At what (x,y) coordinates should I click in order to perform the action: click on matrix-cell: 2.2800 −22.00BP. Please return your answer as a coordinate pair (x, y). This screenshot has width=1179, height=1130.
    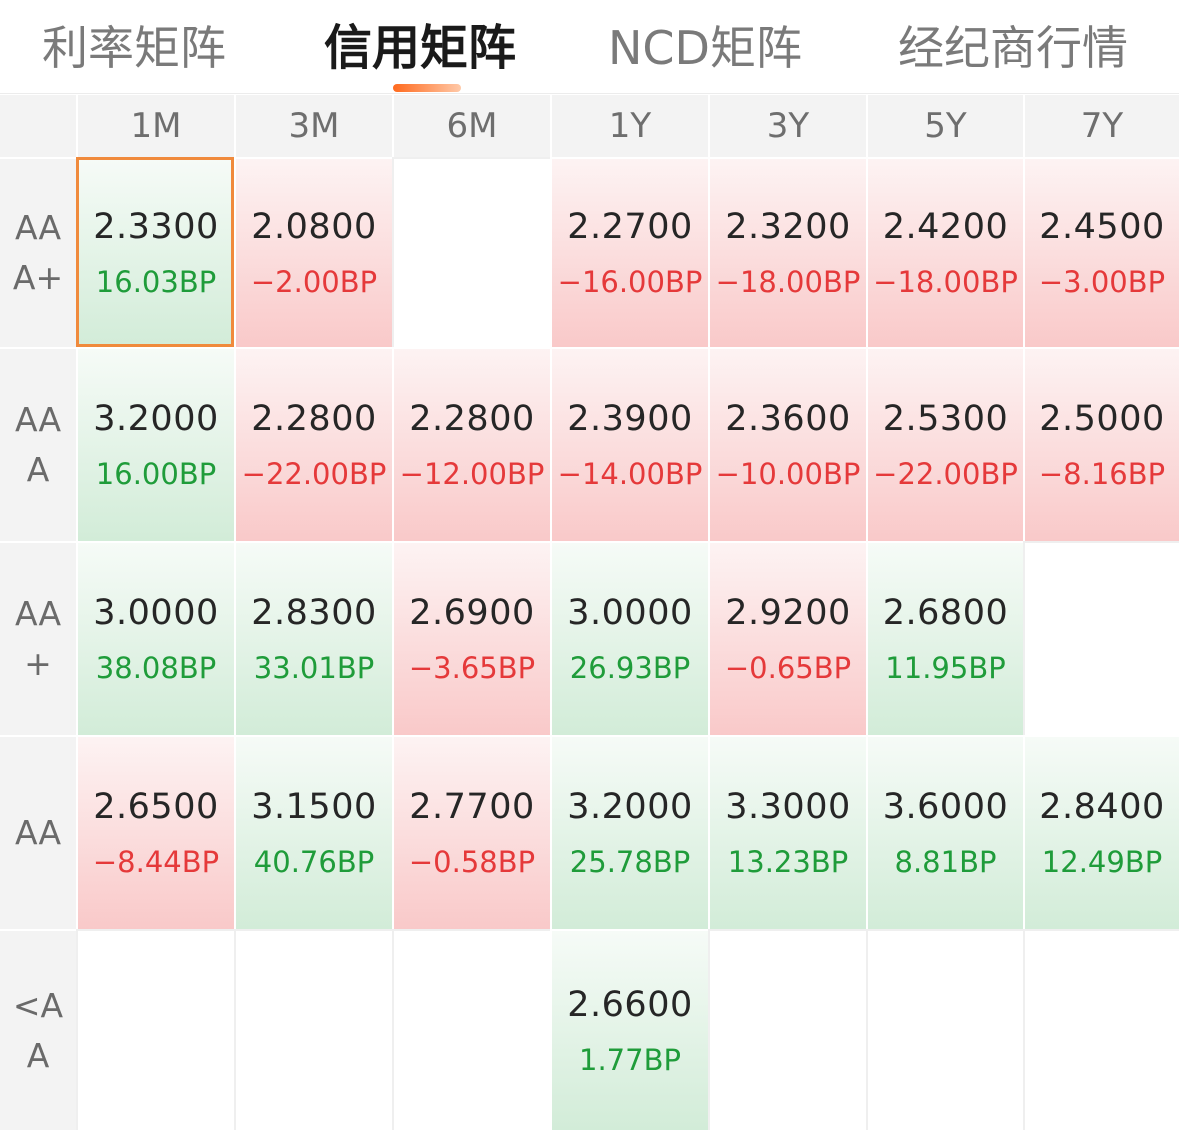
    Looking at the image, I should click on (313, 444).